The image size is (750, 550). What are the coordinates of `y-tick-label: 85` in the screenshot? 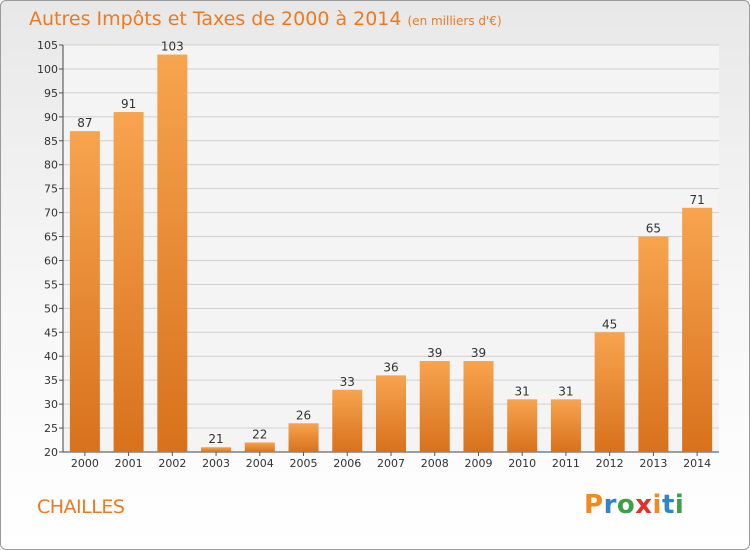 It's located at (51, 141).